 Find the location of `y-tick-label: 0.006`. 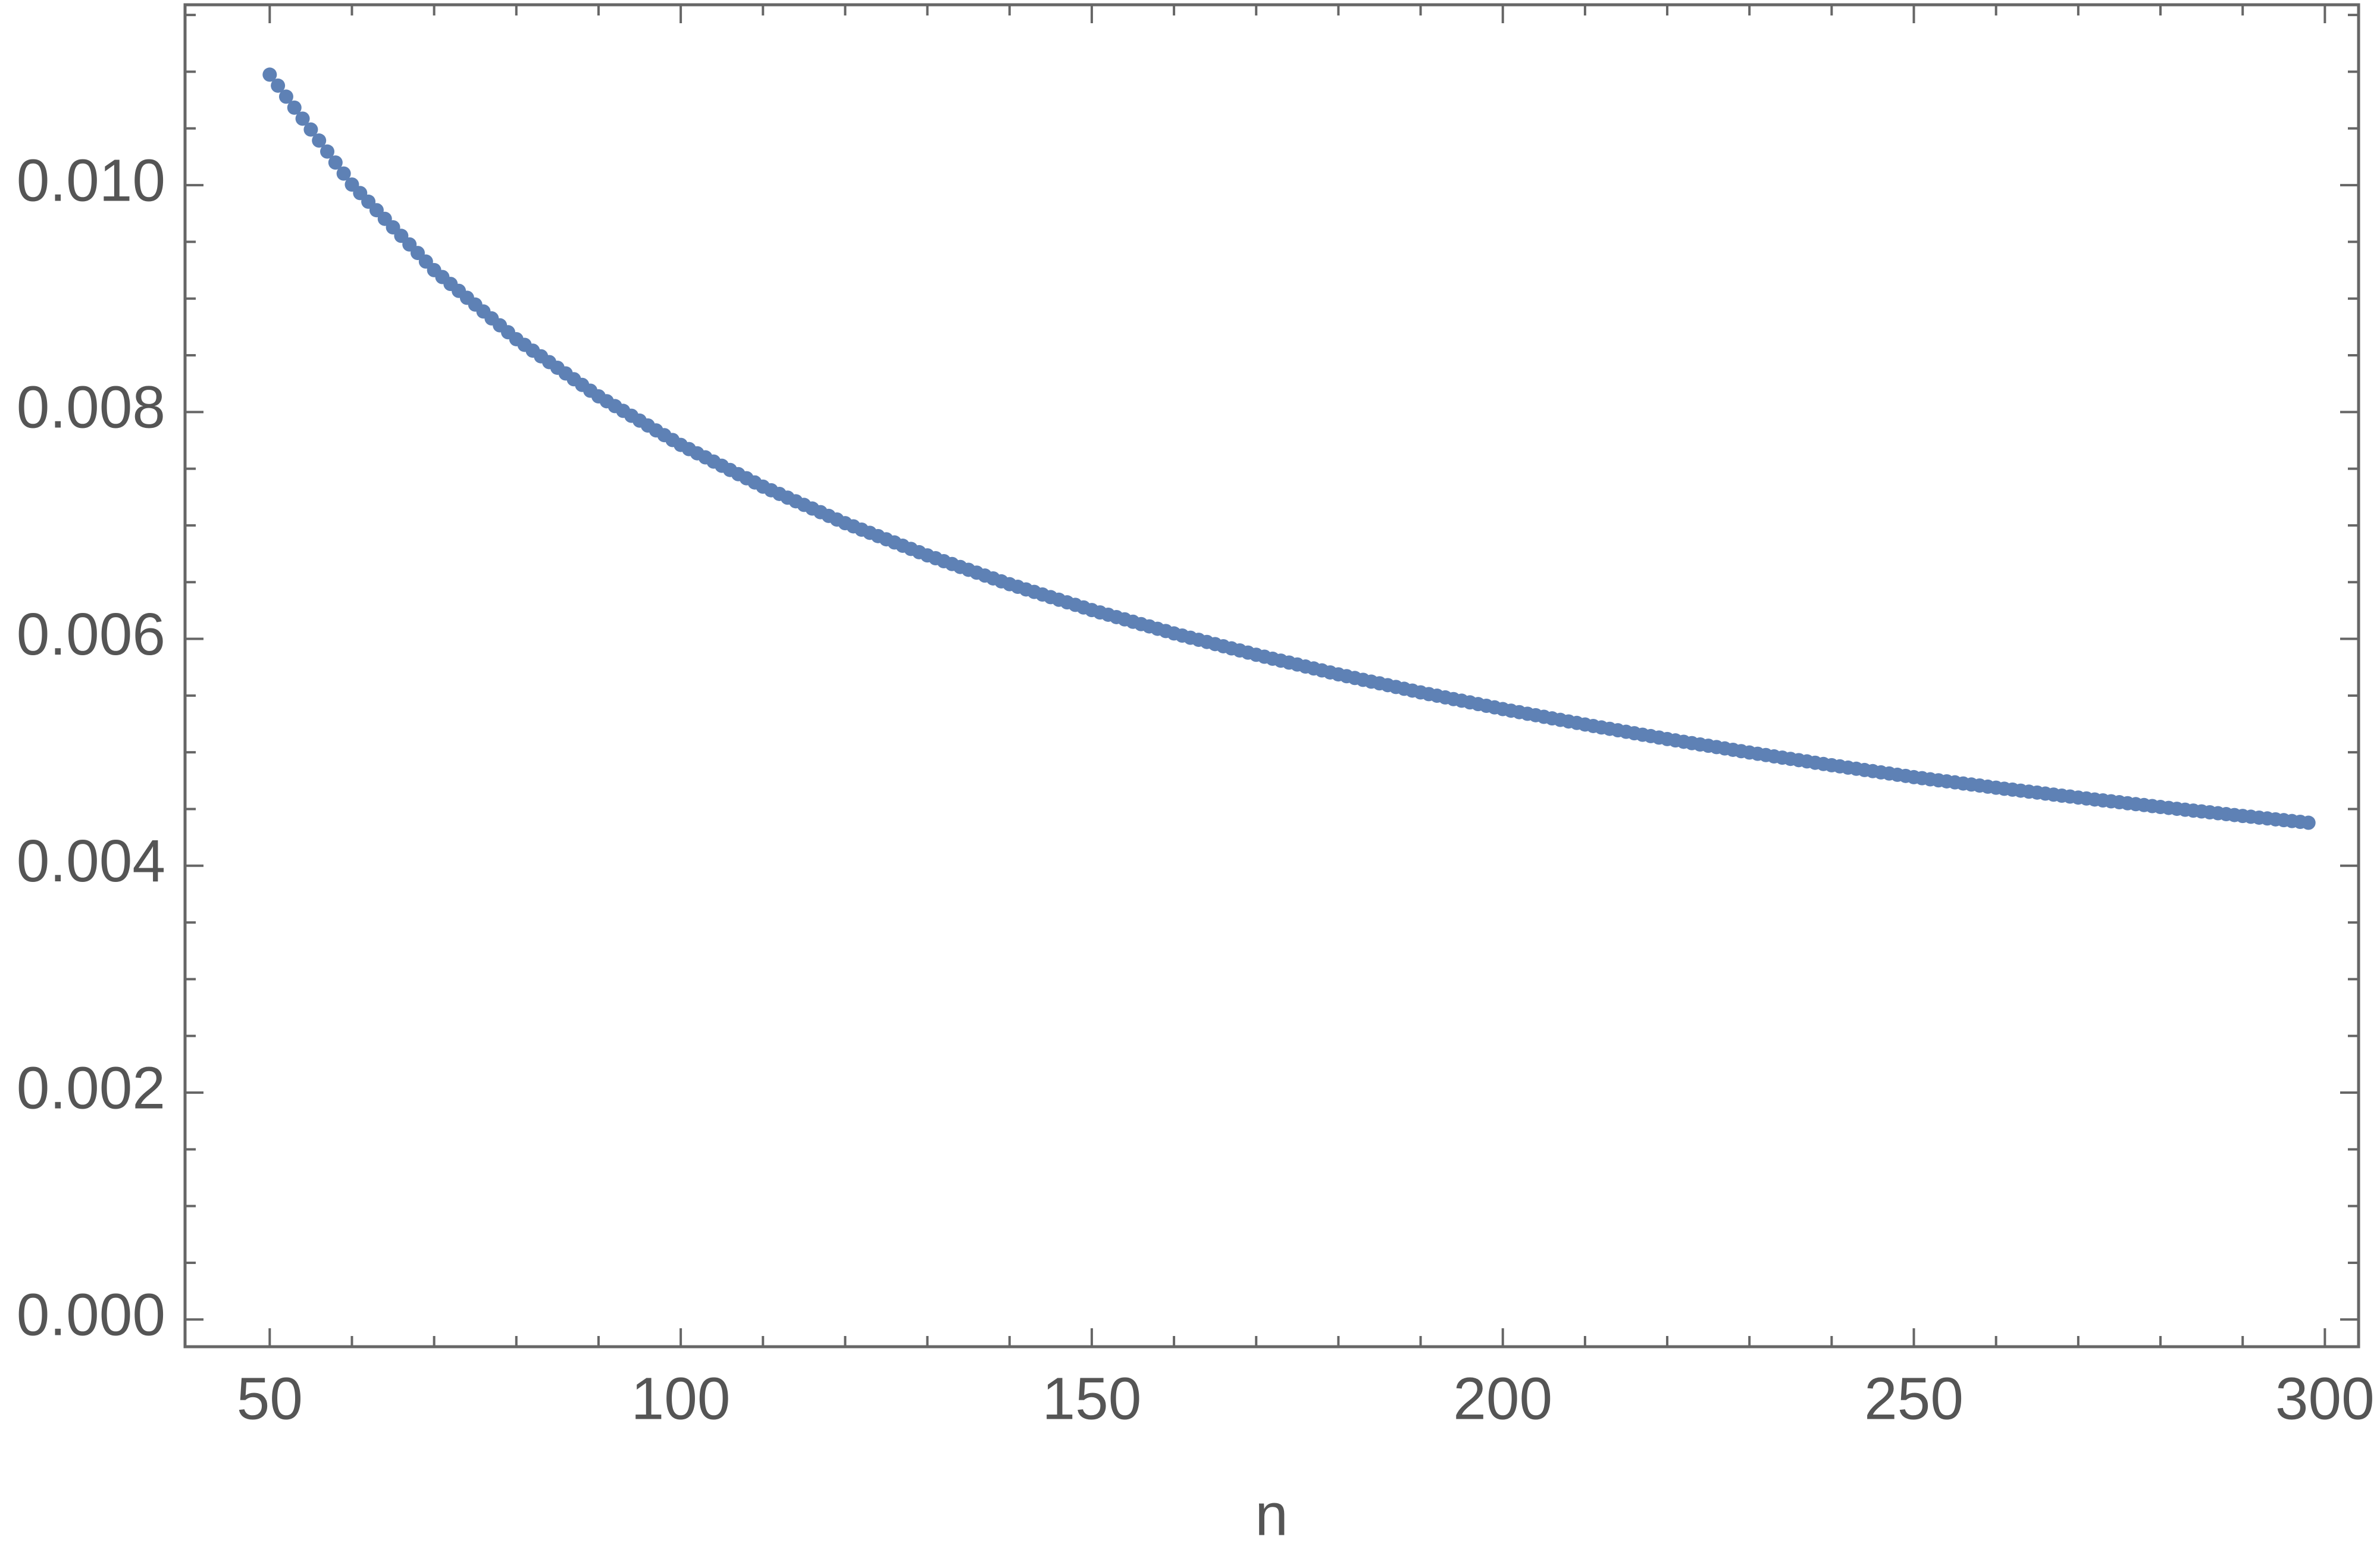

y-tick-label: 0.006 is located at coordinates (91, 634).